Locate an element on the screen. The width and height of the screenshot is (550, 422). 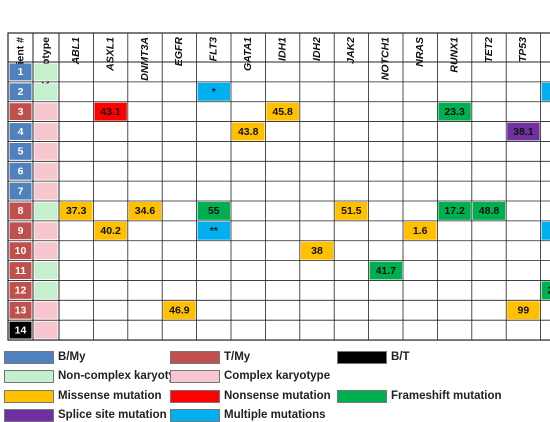
mutation-value: 38.1 is located at coordinates (523, 132).